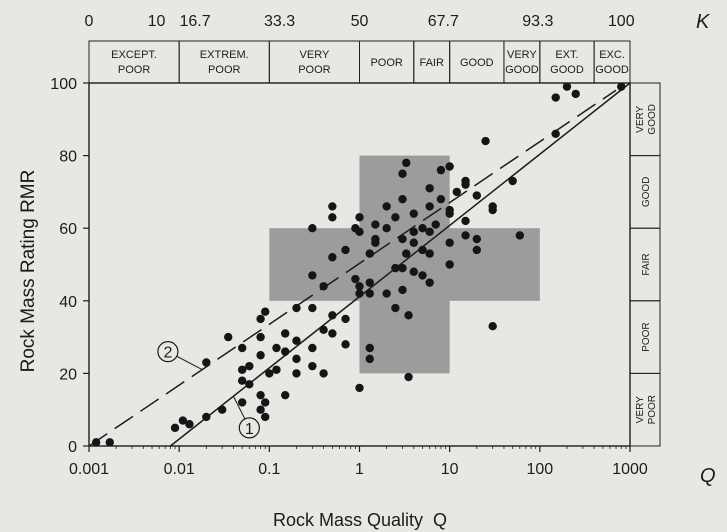 The image size is (727, 532). Describe the element at coordinates (68, 374) in the screenshot. I see `y-tick-label: 20` at that location.